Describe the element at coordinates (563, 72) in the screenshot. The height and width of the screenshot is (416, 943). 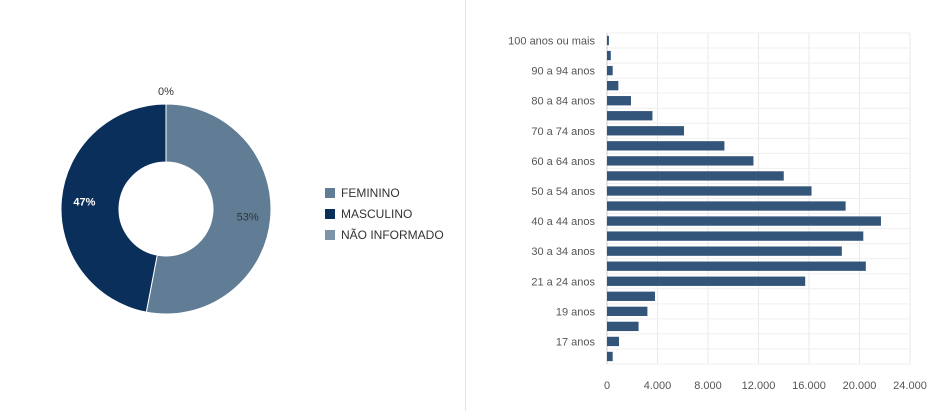
I see `y-category-label: 90 a 94 anos` at that location.